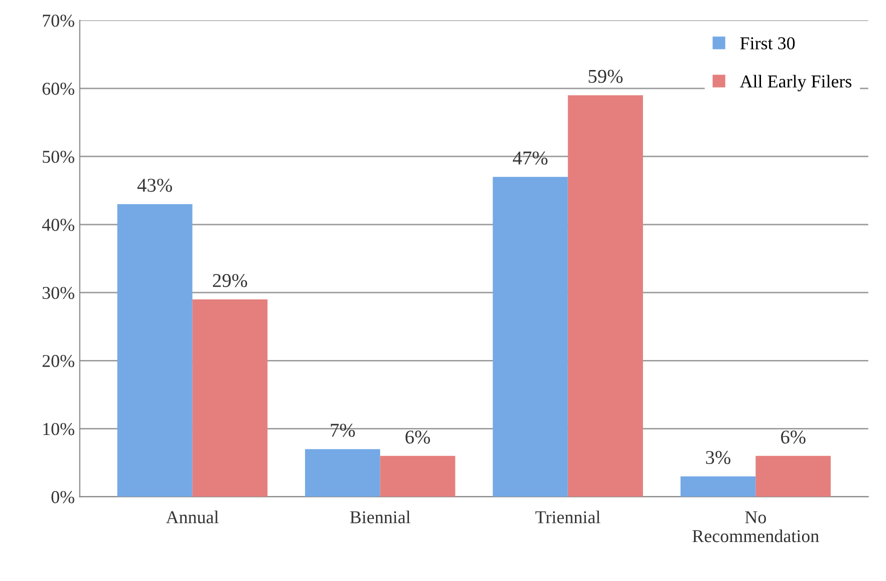 This screenshot has height=581, width=886. Describe the element at coordinates (154, 185) in the screenshot. I see `data-label: 43%` at that location.